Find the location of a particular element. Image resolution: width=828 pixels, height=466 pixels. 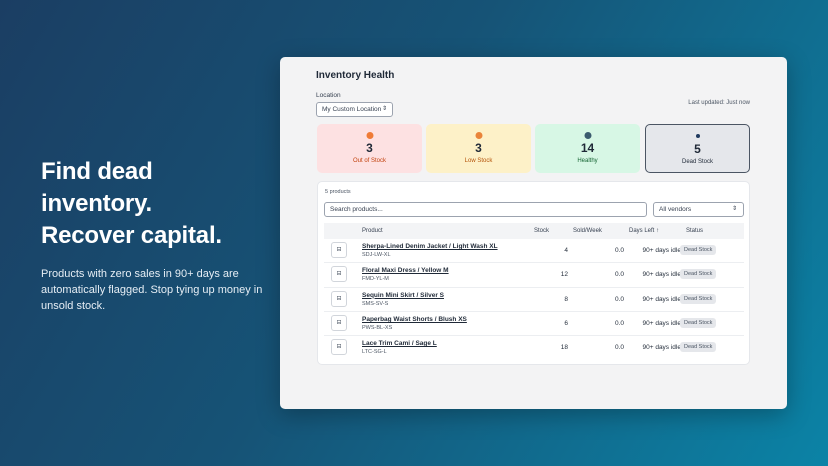

product-stock: 8 is located at coordinates (566, 299).